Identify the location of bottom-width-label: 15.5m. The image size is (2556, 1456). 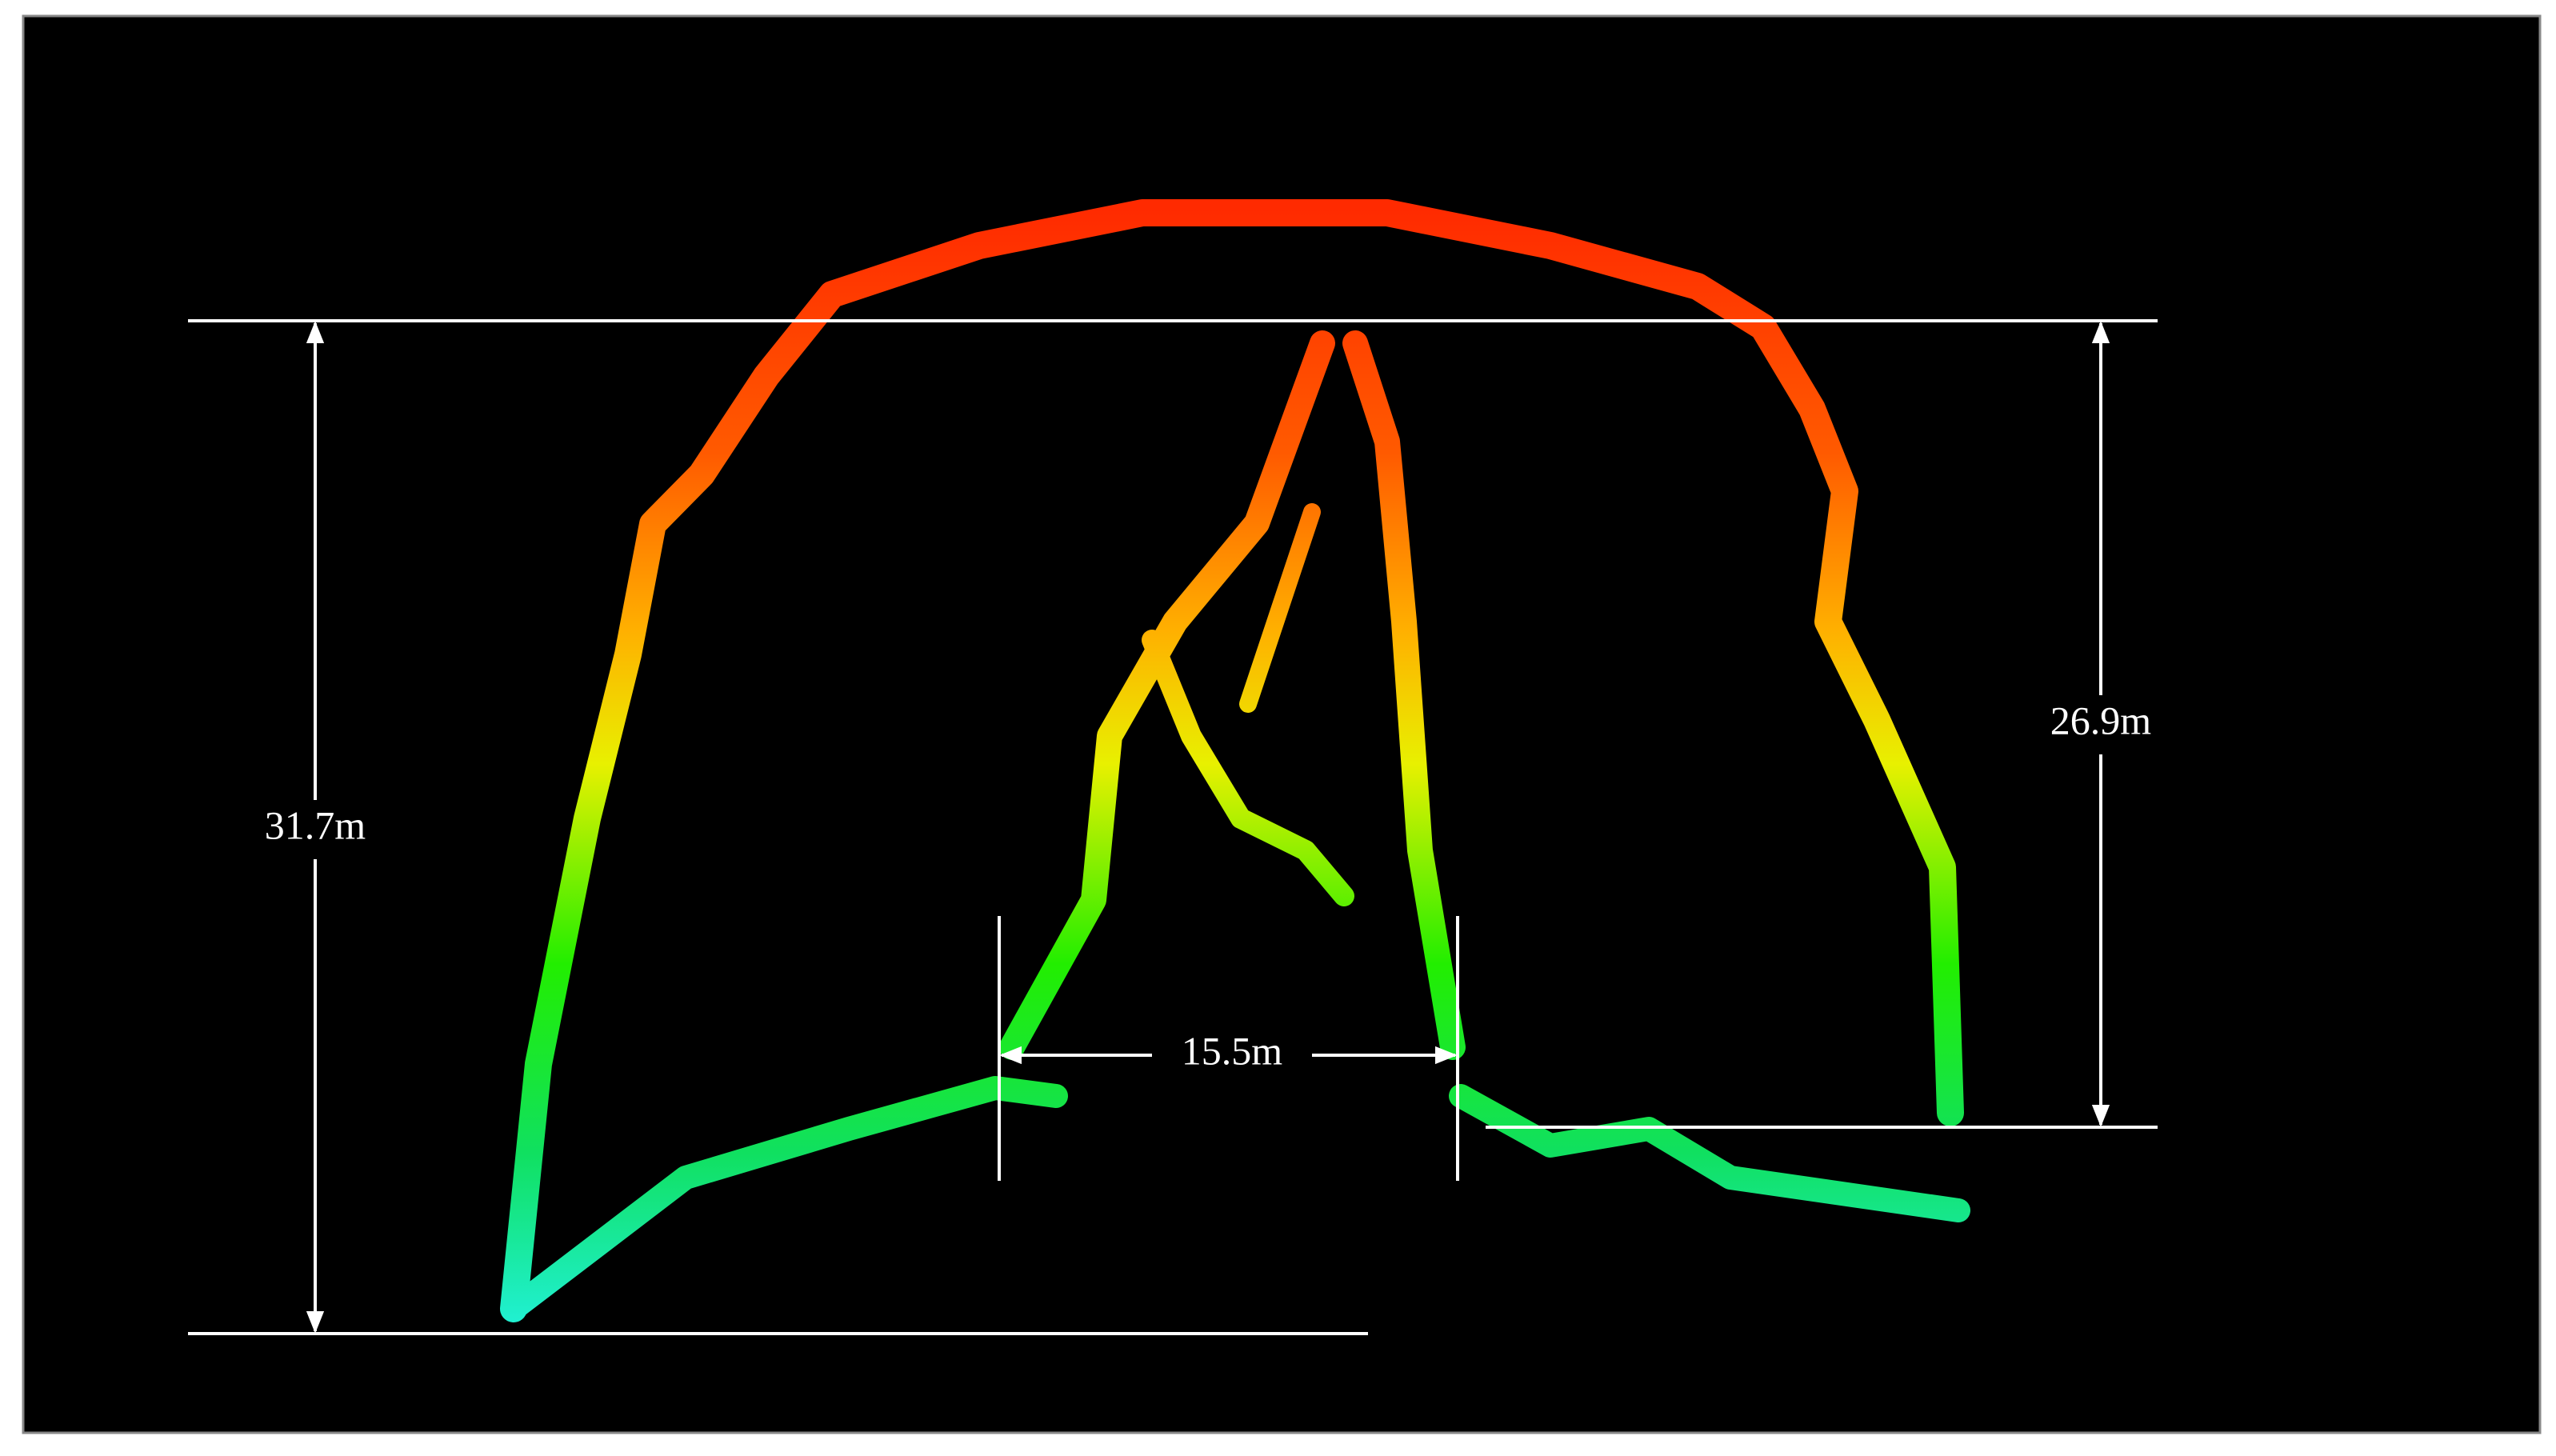
(1232, 1050).